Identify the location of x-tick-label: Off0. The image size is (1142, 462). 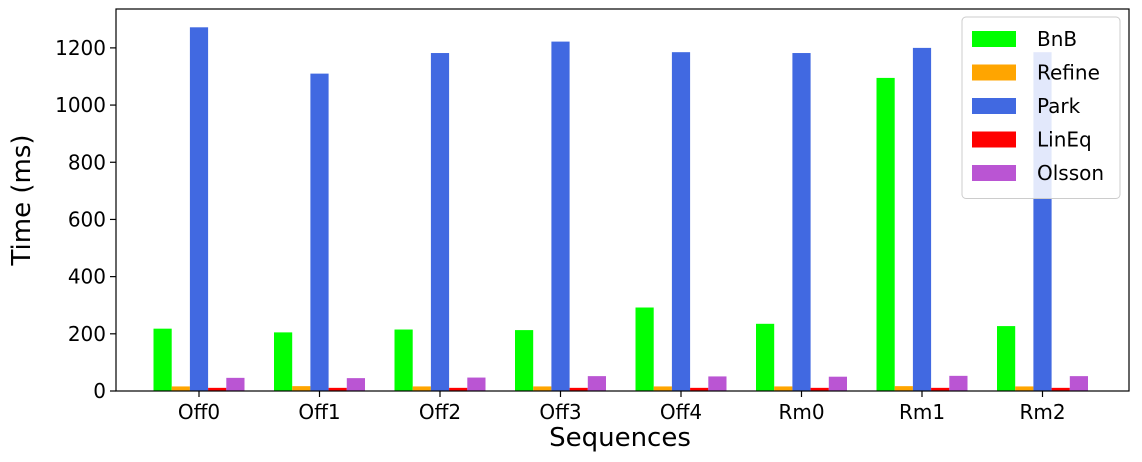
(199, 412).